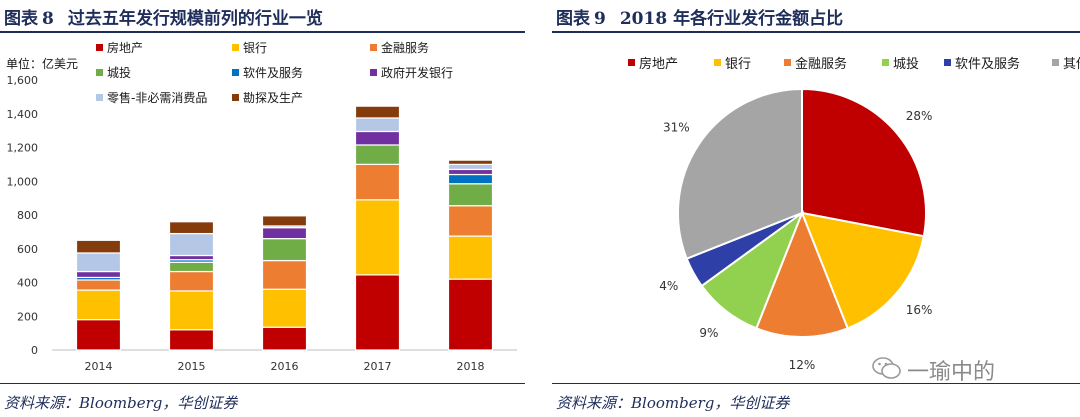 The height and width of the screenshot is (417, 1080). What do you see at coordinates (157, 97) in the screenshot?
I see `legend-label: 零售-非必需消费品` at bounding box center [157, 97].